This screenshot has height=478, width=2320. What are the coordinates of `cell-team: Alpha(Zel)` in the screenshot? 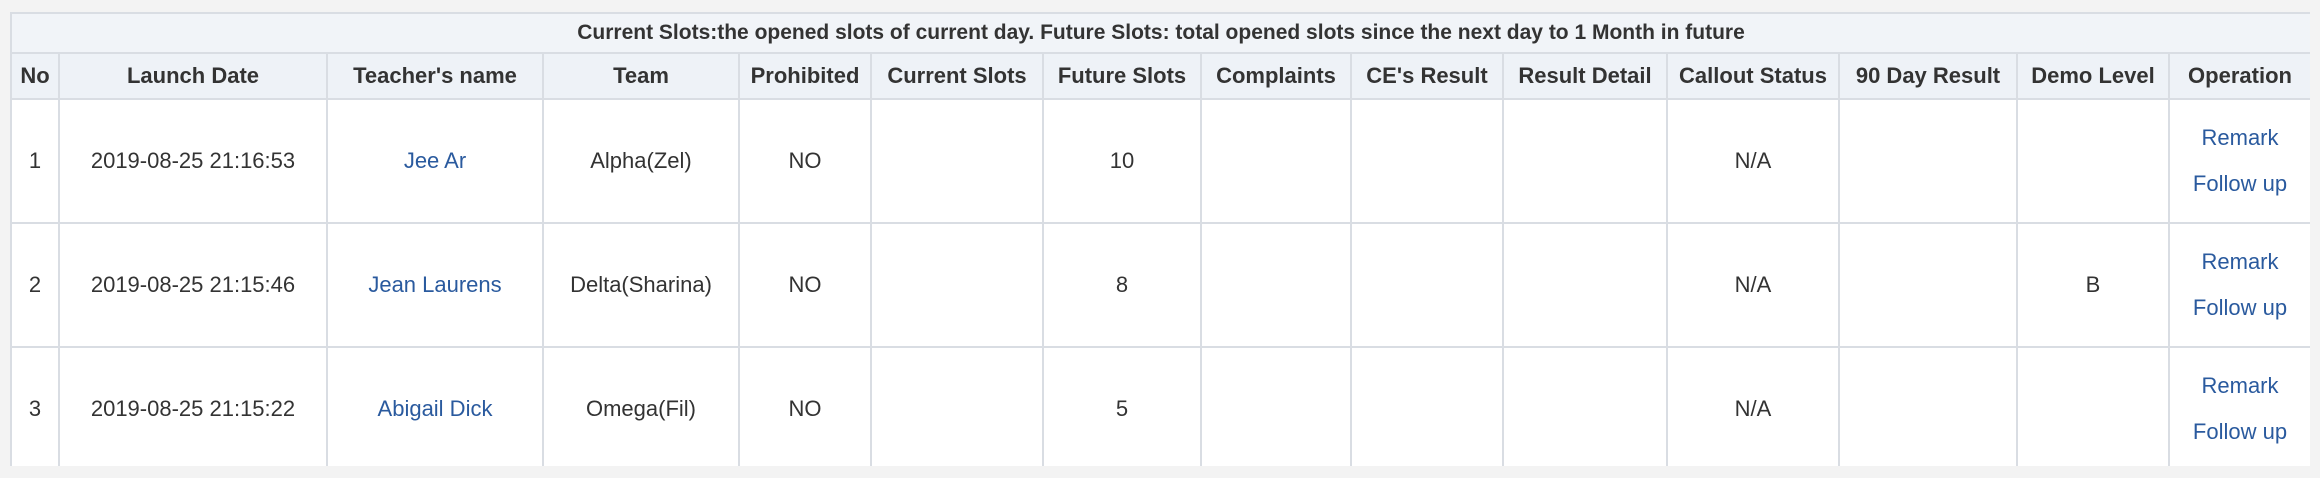 It's located at (641, 161).